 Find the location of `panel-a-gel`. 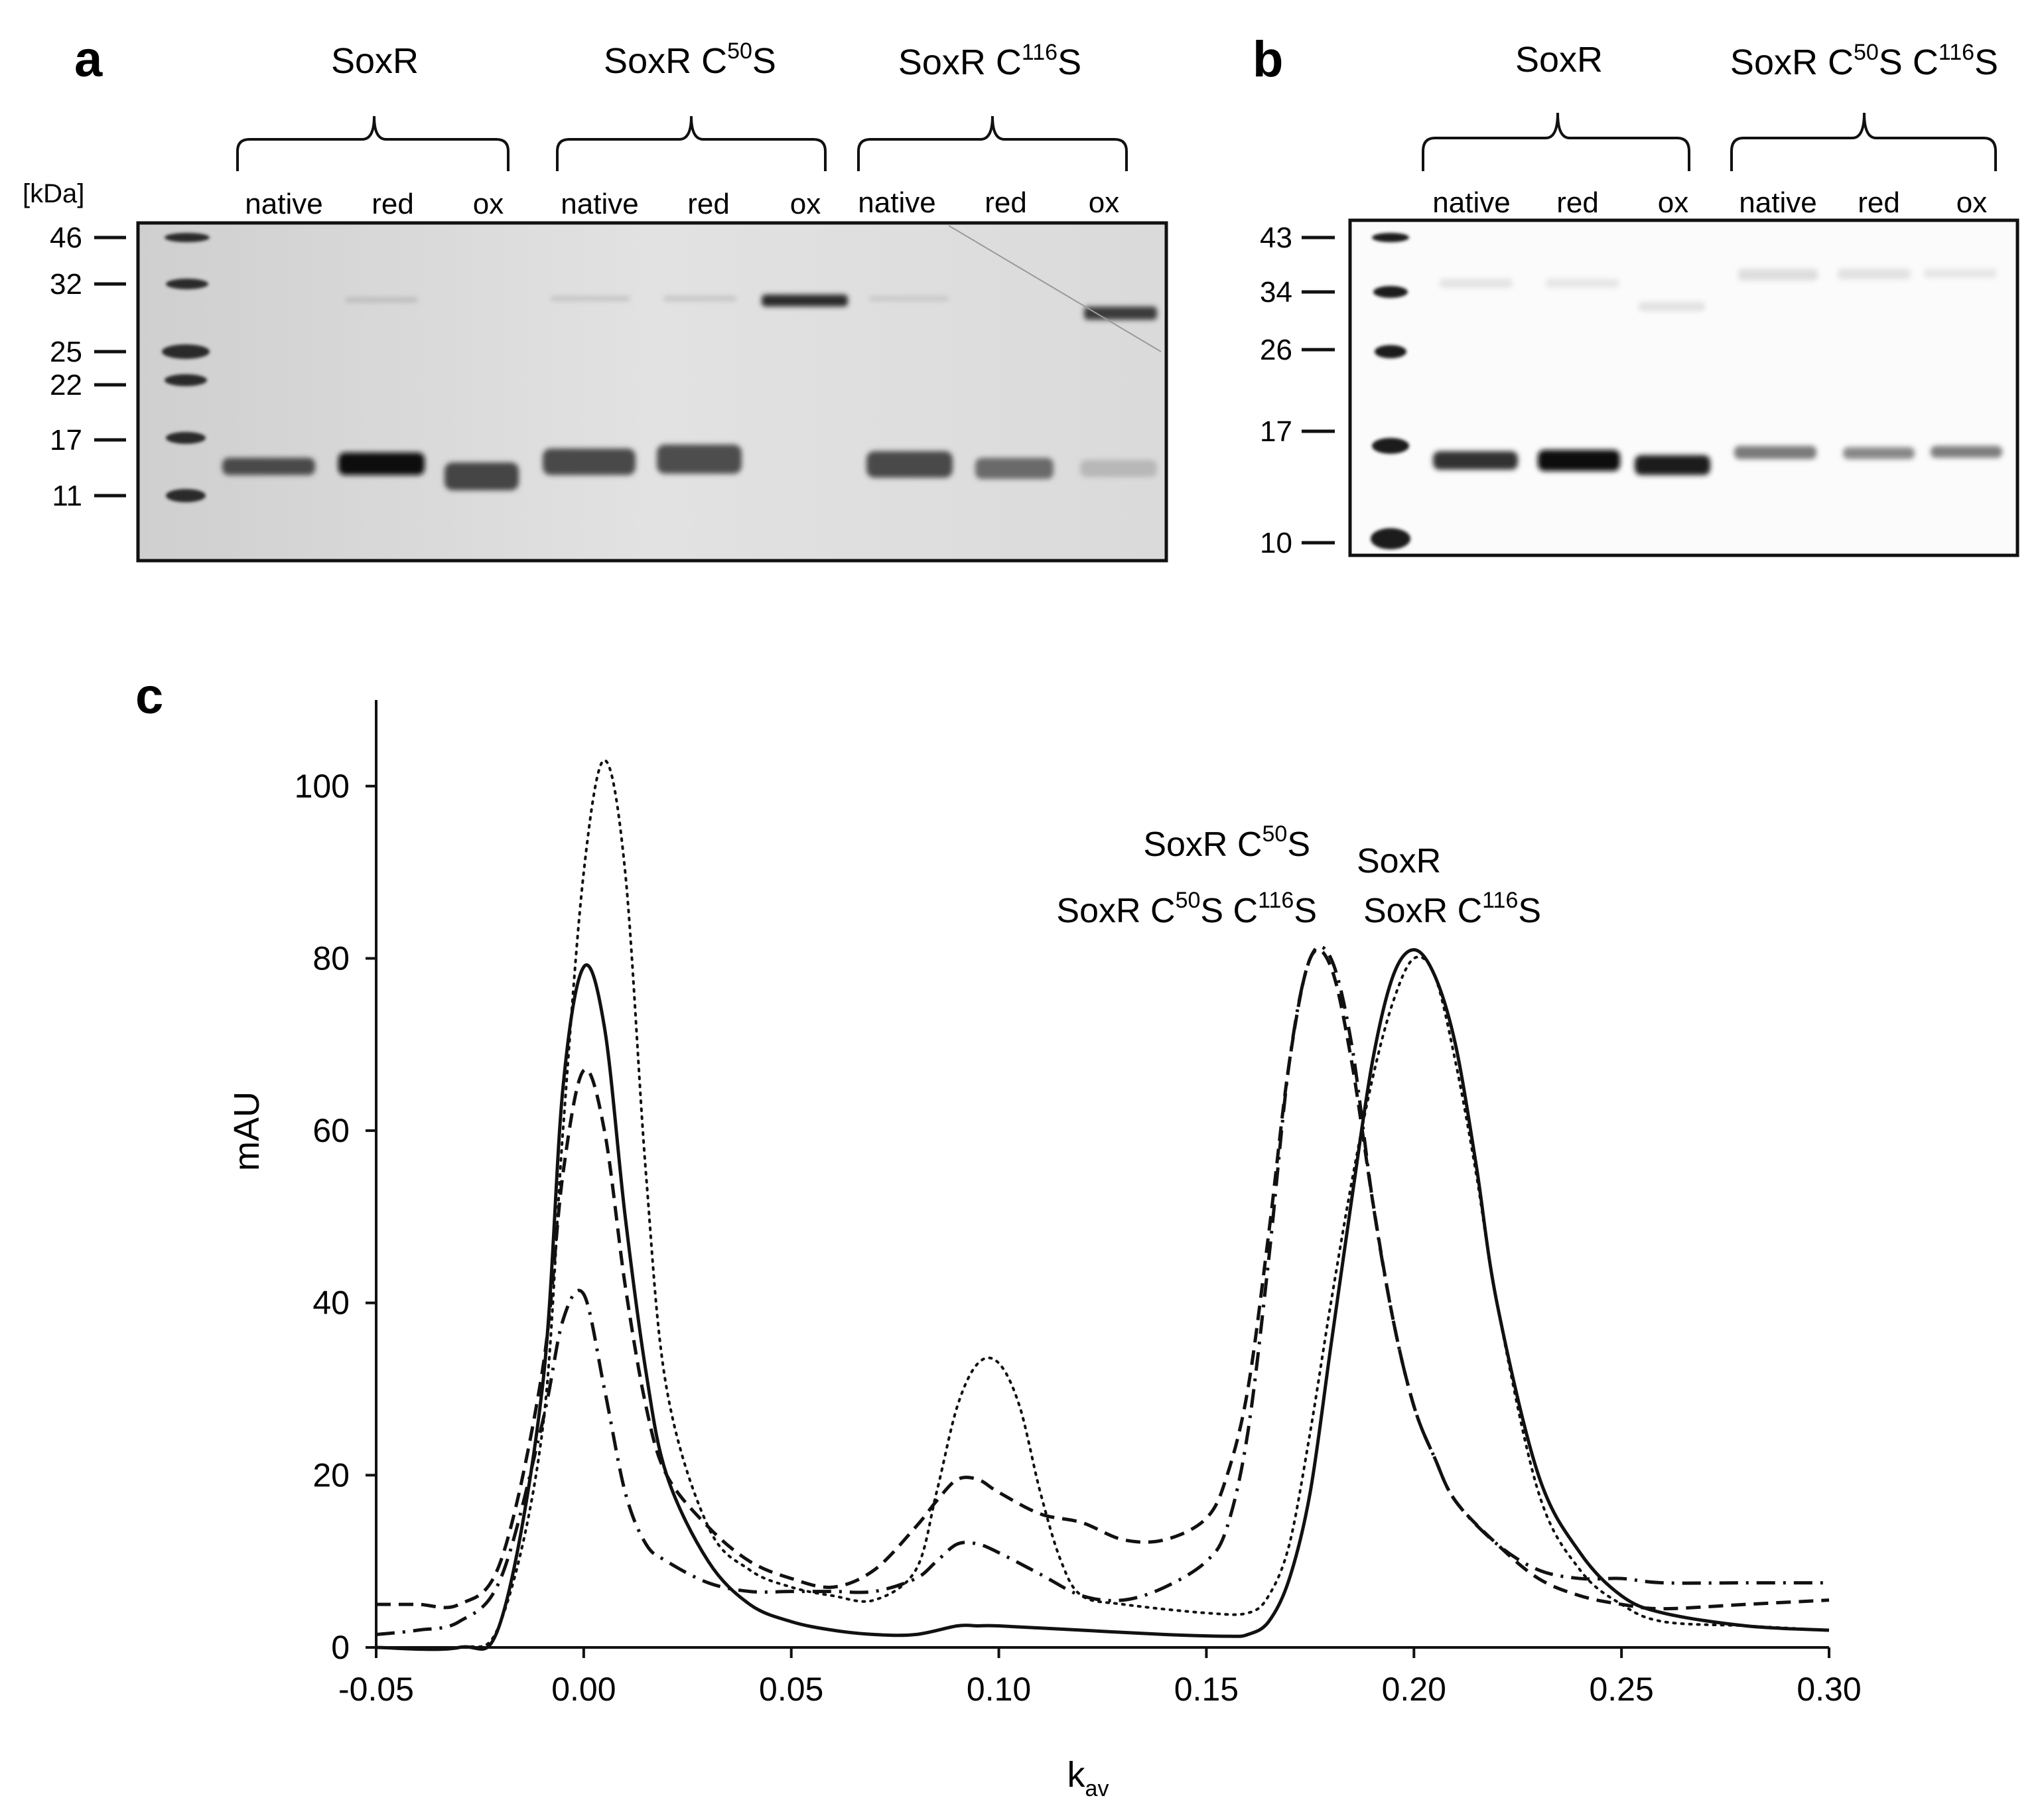

panel-a-gel is located at coordinates (652, 392).